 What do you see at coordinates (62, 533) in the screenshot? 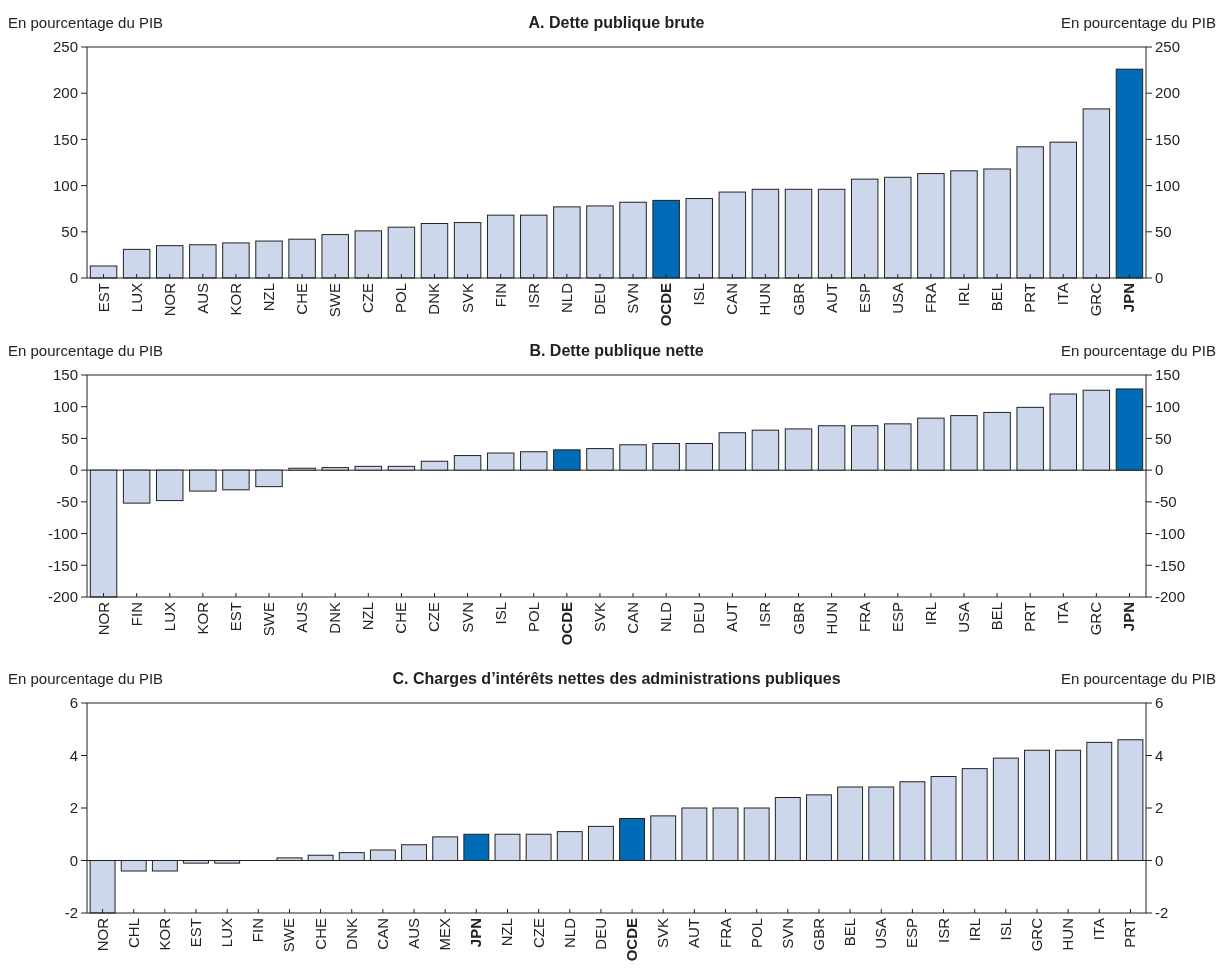
I see `y-tick-label: -100` at bounding box center [62, 533].